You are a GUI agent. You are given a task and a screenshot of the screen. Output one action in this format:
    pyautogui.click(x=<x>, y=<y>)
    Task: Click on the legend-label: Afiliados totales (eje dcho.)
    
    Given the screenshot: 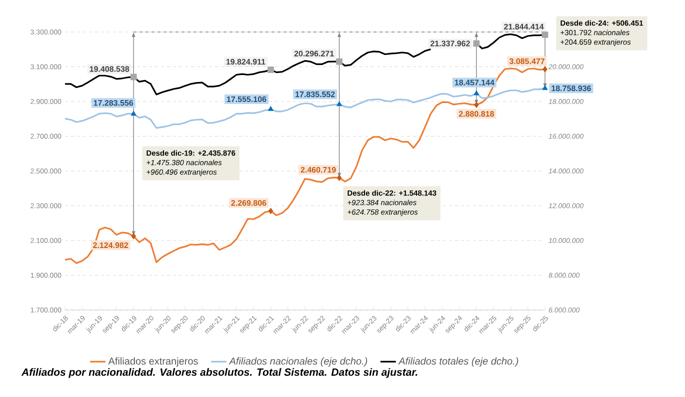 What is the action you would take?
    pyautogui.click(x=458, y=362)
    